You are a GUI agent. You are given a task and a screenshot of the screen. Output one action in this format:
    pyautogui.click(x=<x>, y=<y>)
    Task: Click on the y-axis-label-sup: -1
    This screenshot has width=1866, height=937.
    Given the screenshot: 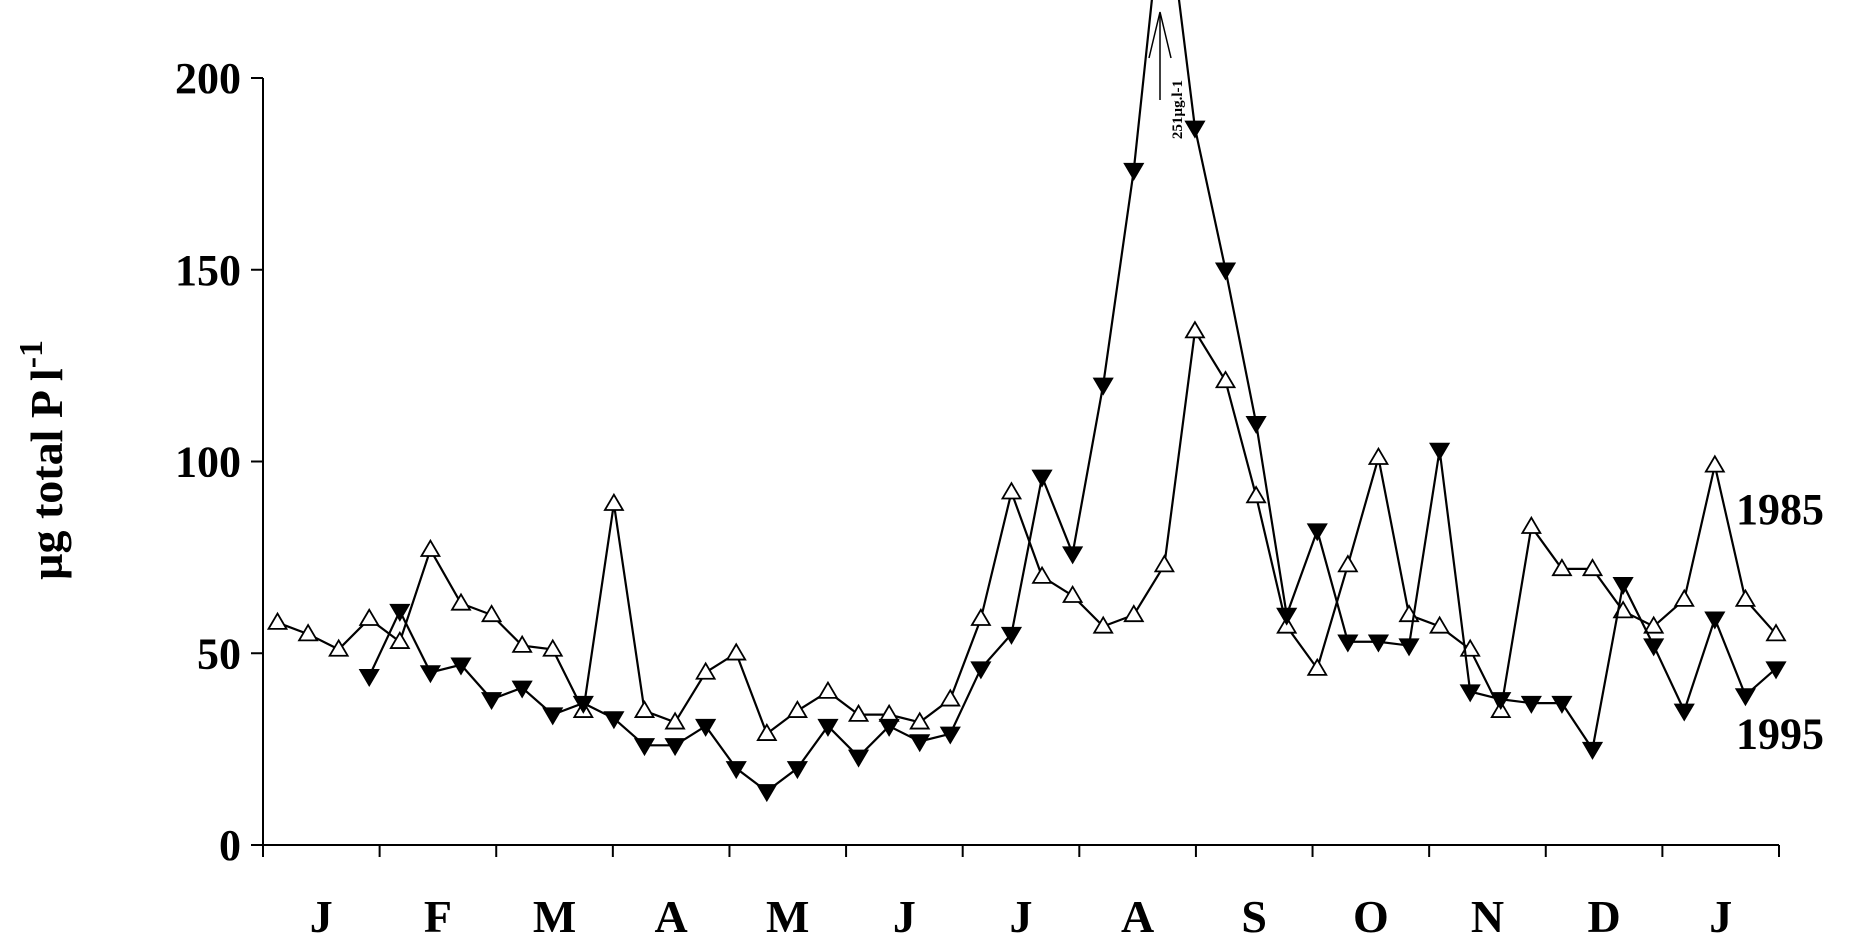 What is the action you would take?
    pyautogui.click(x=31, y=354)
    